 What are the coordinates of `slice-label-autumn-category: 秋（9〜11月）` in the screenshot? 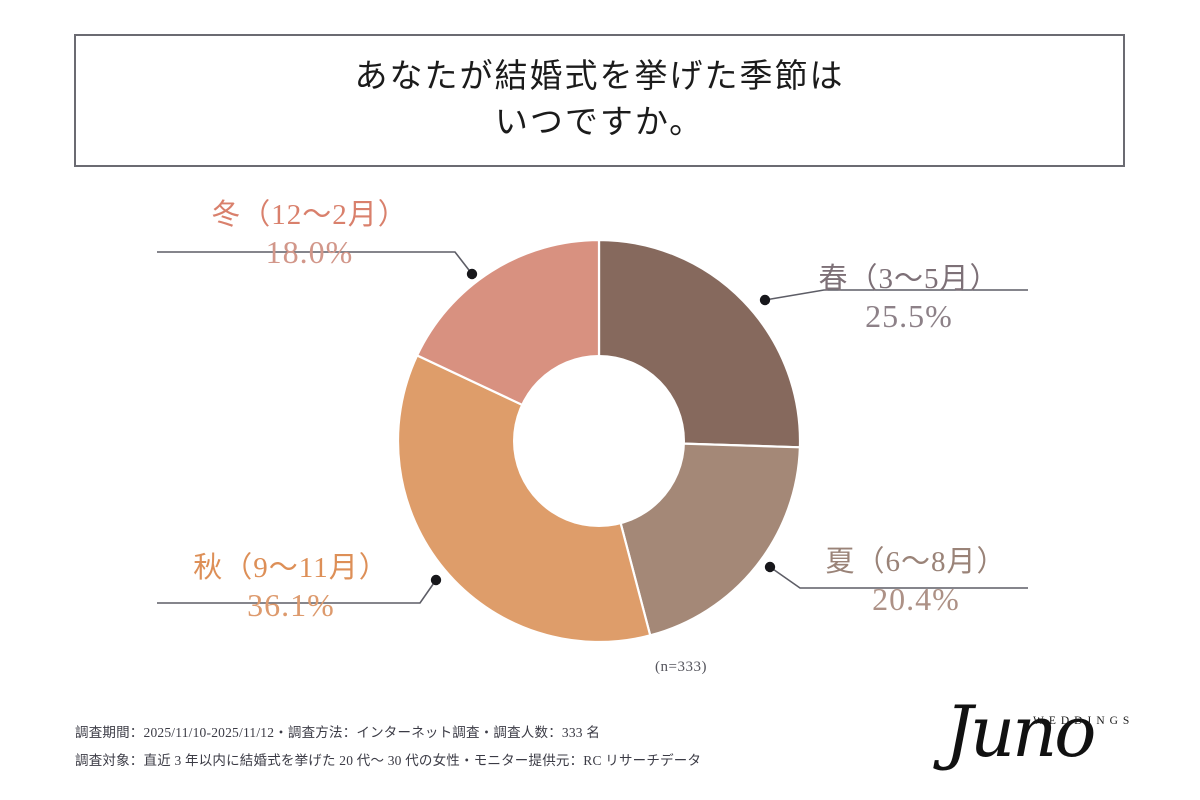 It's located at (291, 568).